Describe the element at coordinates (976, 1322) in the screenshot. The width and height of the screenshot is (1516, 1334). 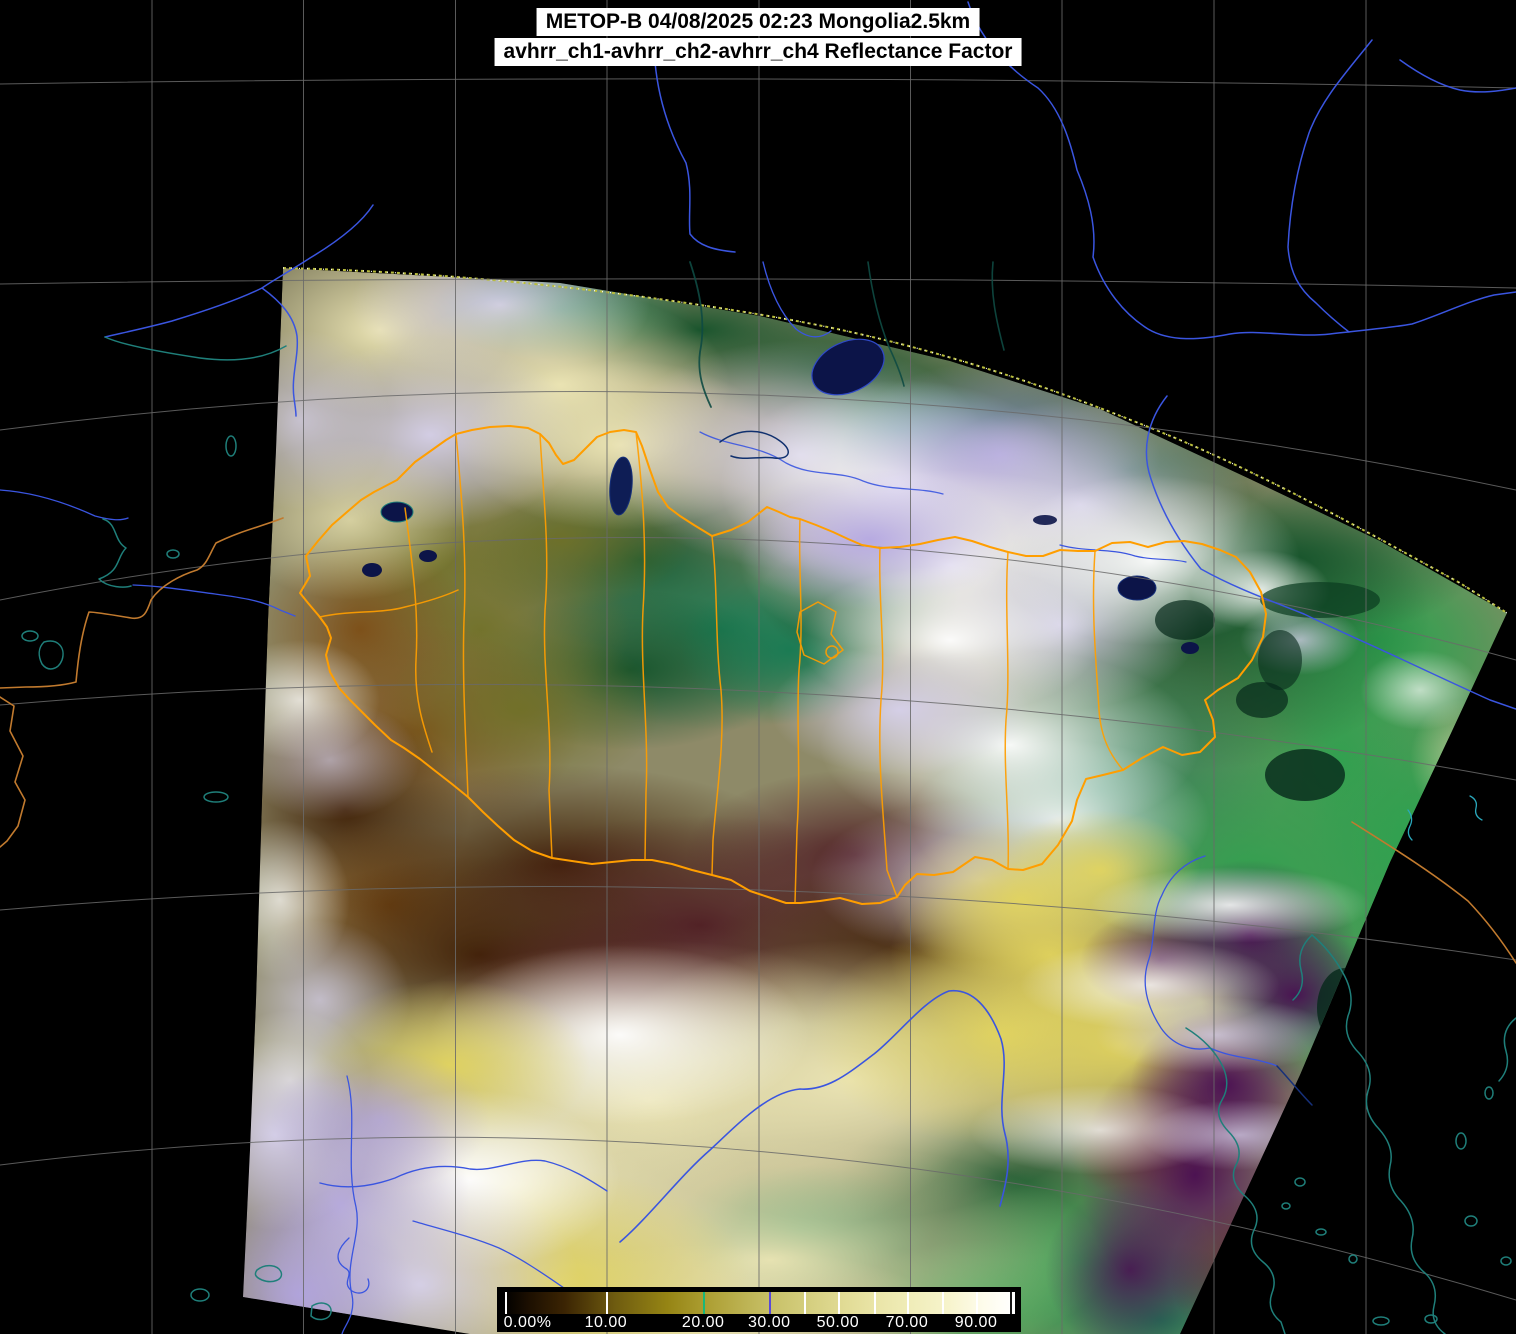
I see `colorbar-label: 90.00` at that location.